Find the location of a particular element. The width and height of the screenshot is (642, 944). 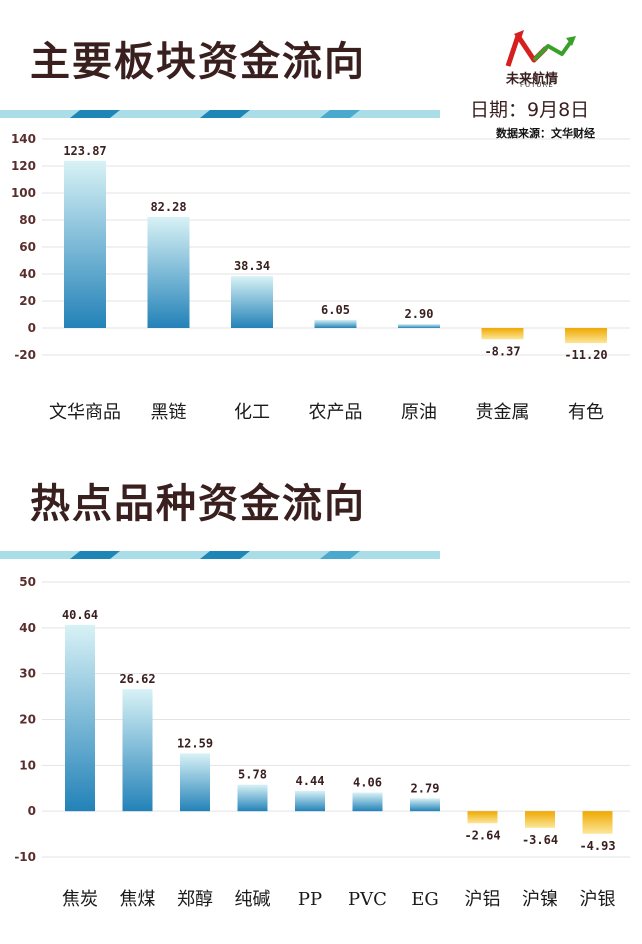

category-label: 焦炭 is located at coordinates (80, 899).